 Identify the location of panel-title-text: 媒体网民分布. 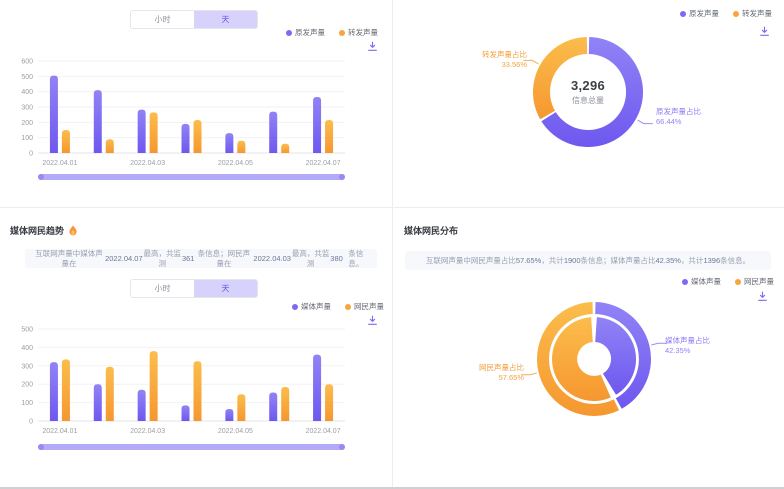
(431, 231).